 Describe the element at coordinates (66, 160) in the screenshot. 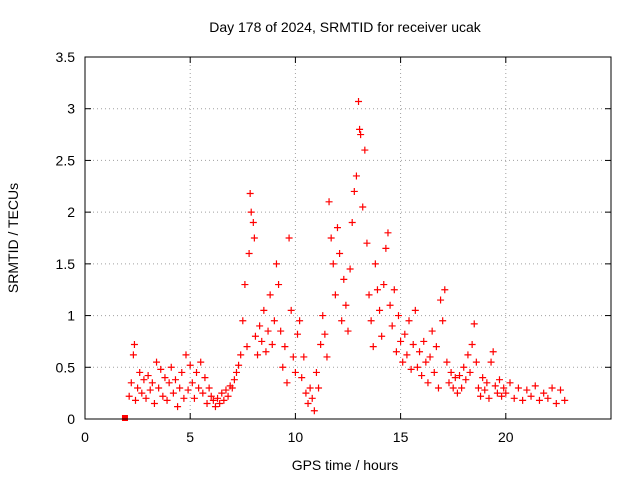

I see `y-tick-label: 2.5` at that location.